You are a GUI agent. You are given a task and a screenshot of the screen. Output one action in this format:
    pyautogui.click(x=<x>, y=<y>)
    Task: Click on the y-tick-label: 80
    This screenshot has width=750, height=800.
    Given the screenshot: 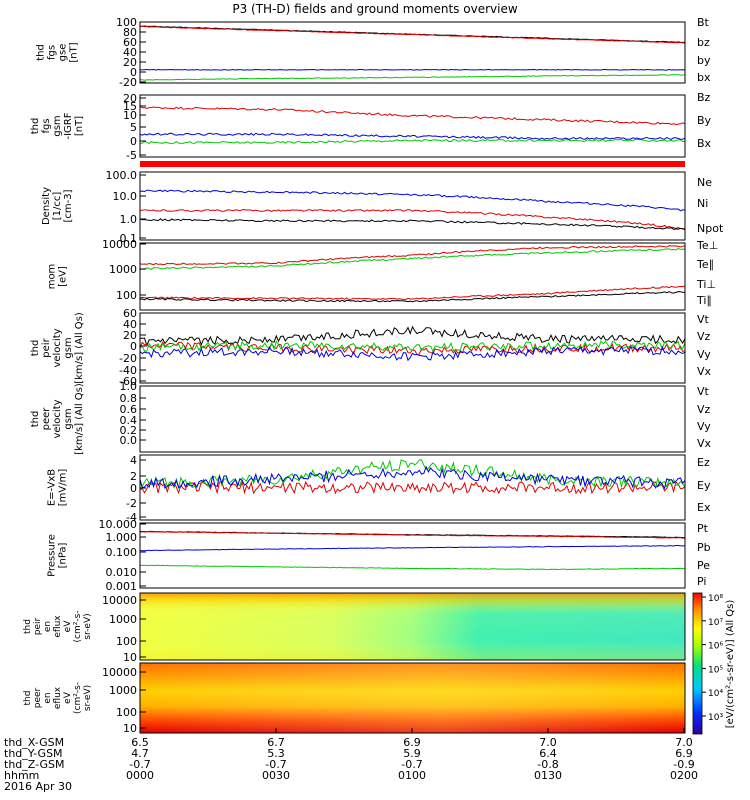 What is the action you would take?
    pyautogui.click(x=130, y=32)
    